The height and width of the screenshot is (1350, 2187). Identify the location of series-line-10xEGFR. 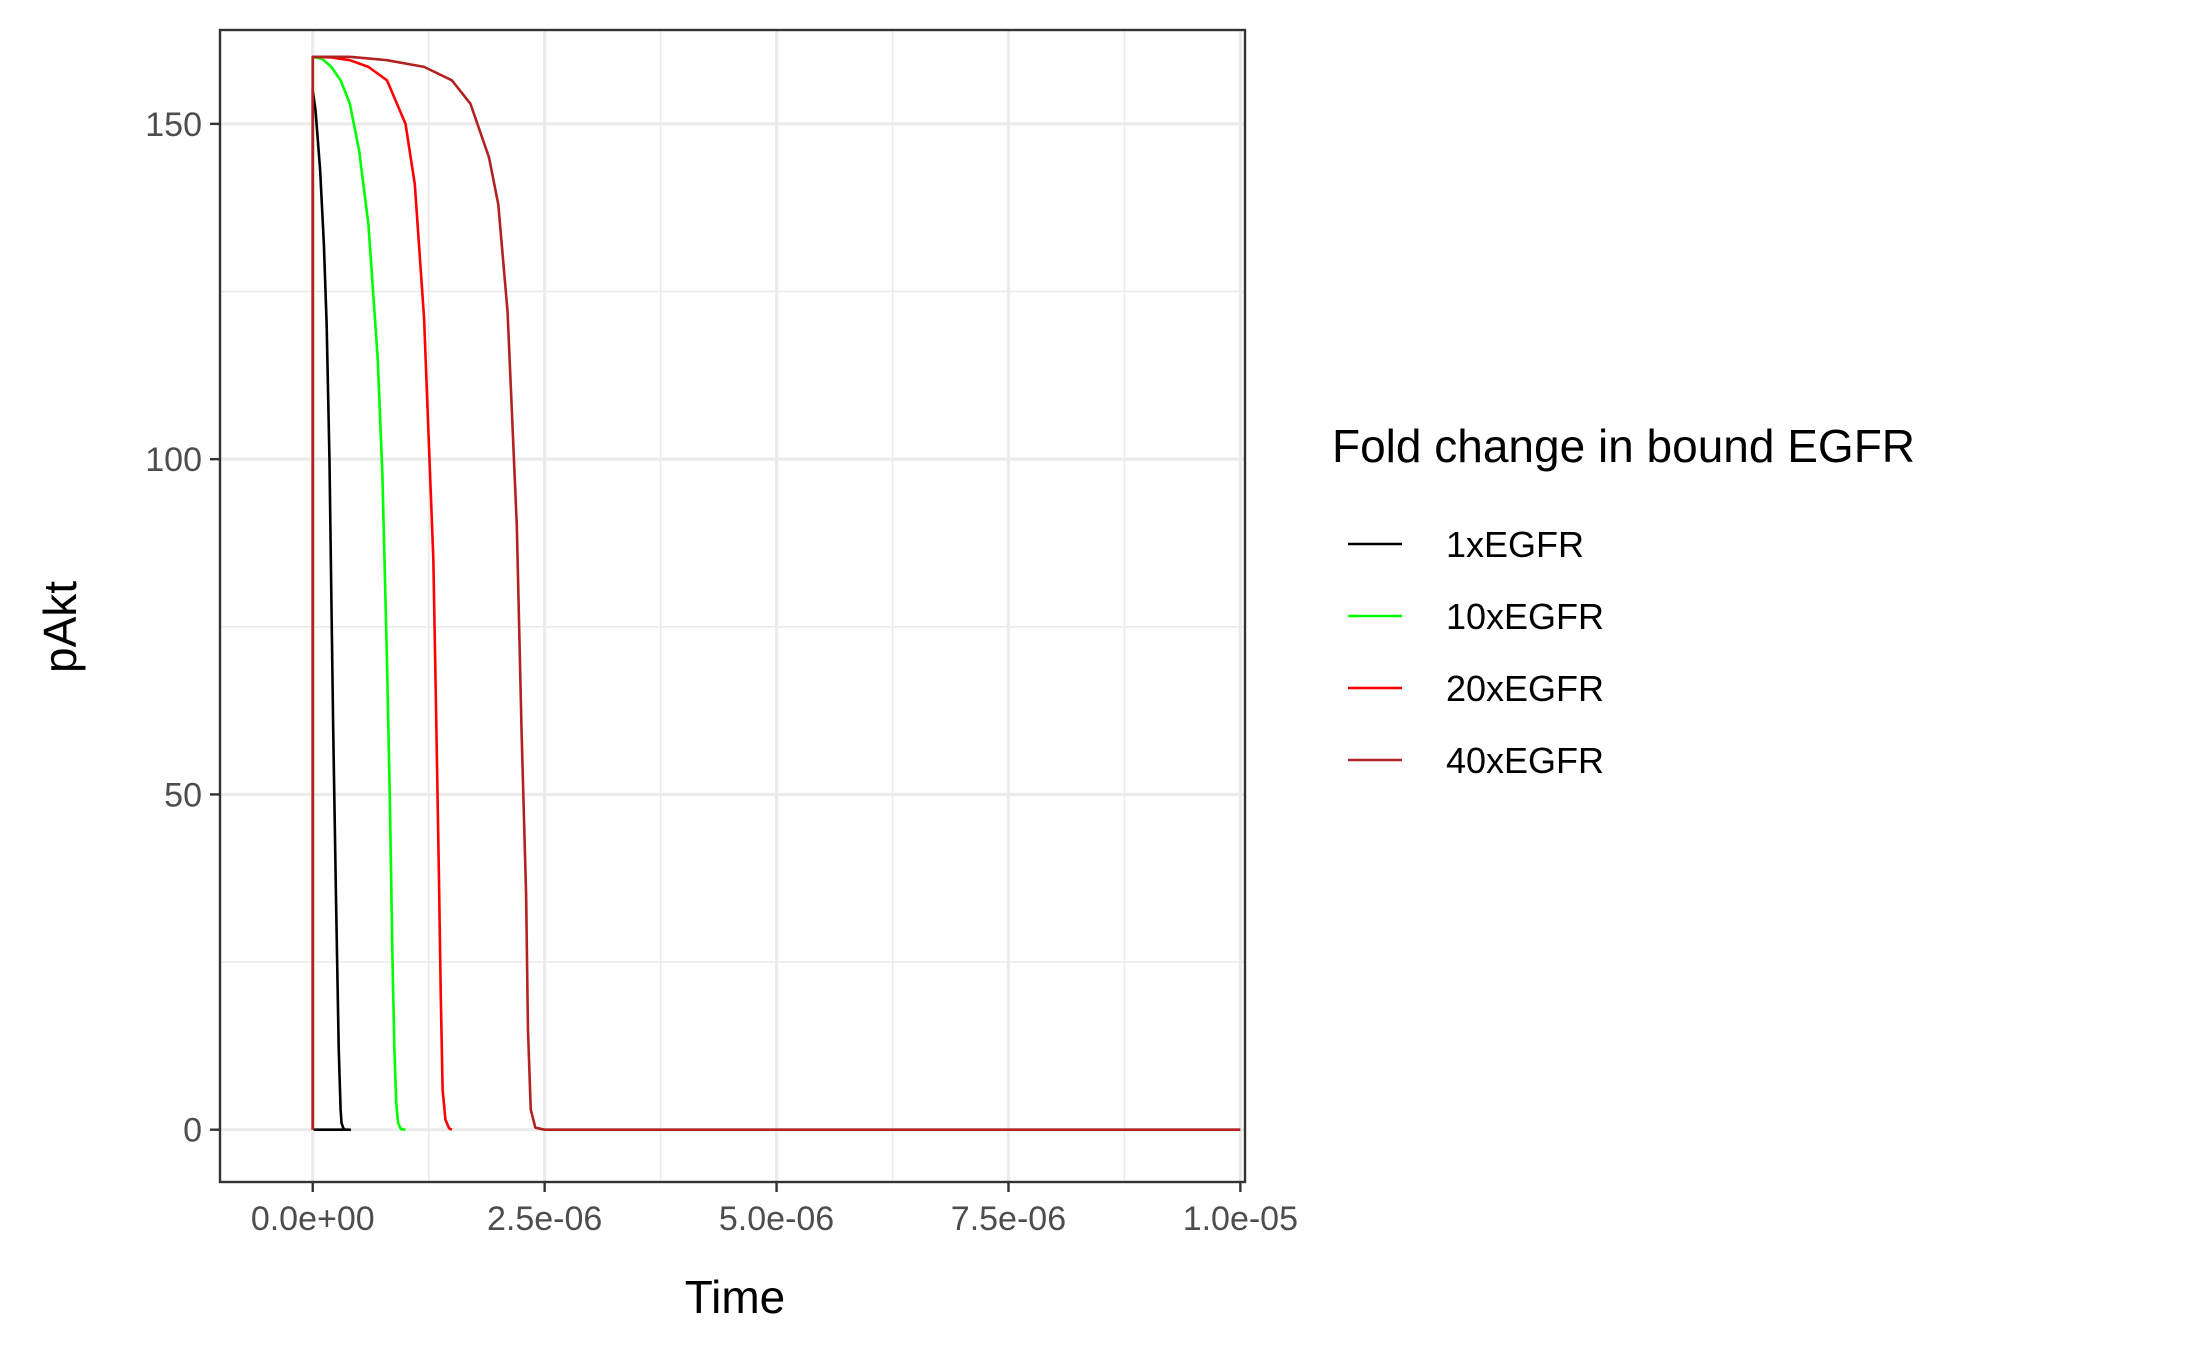
(358, 593).